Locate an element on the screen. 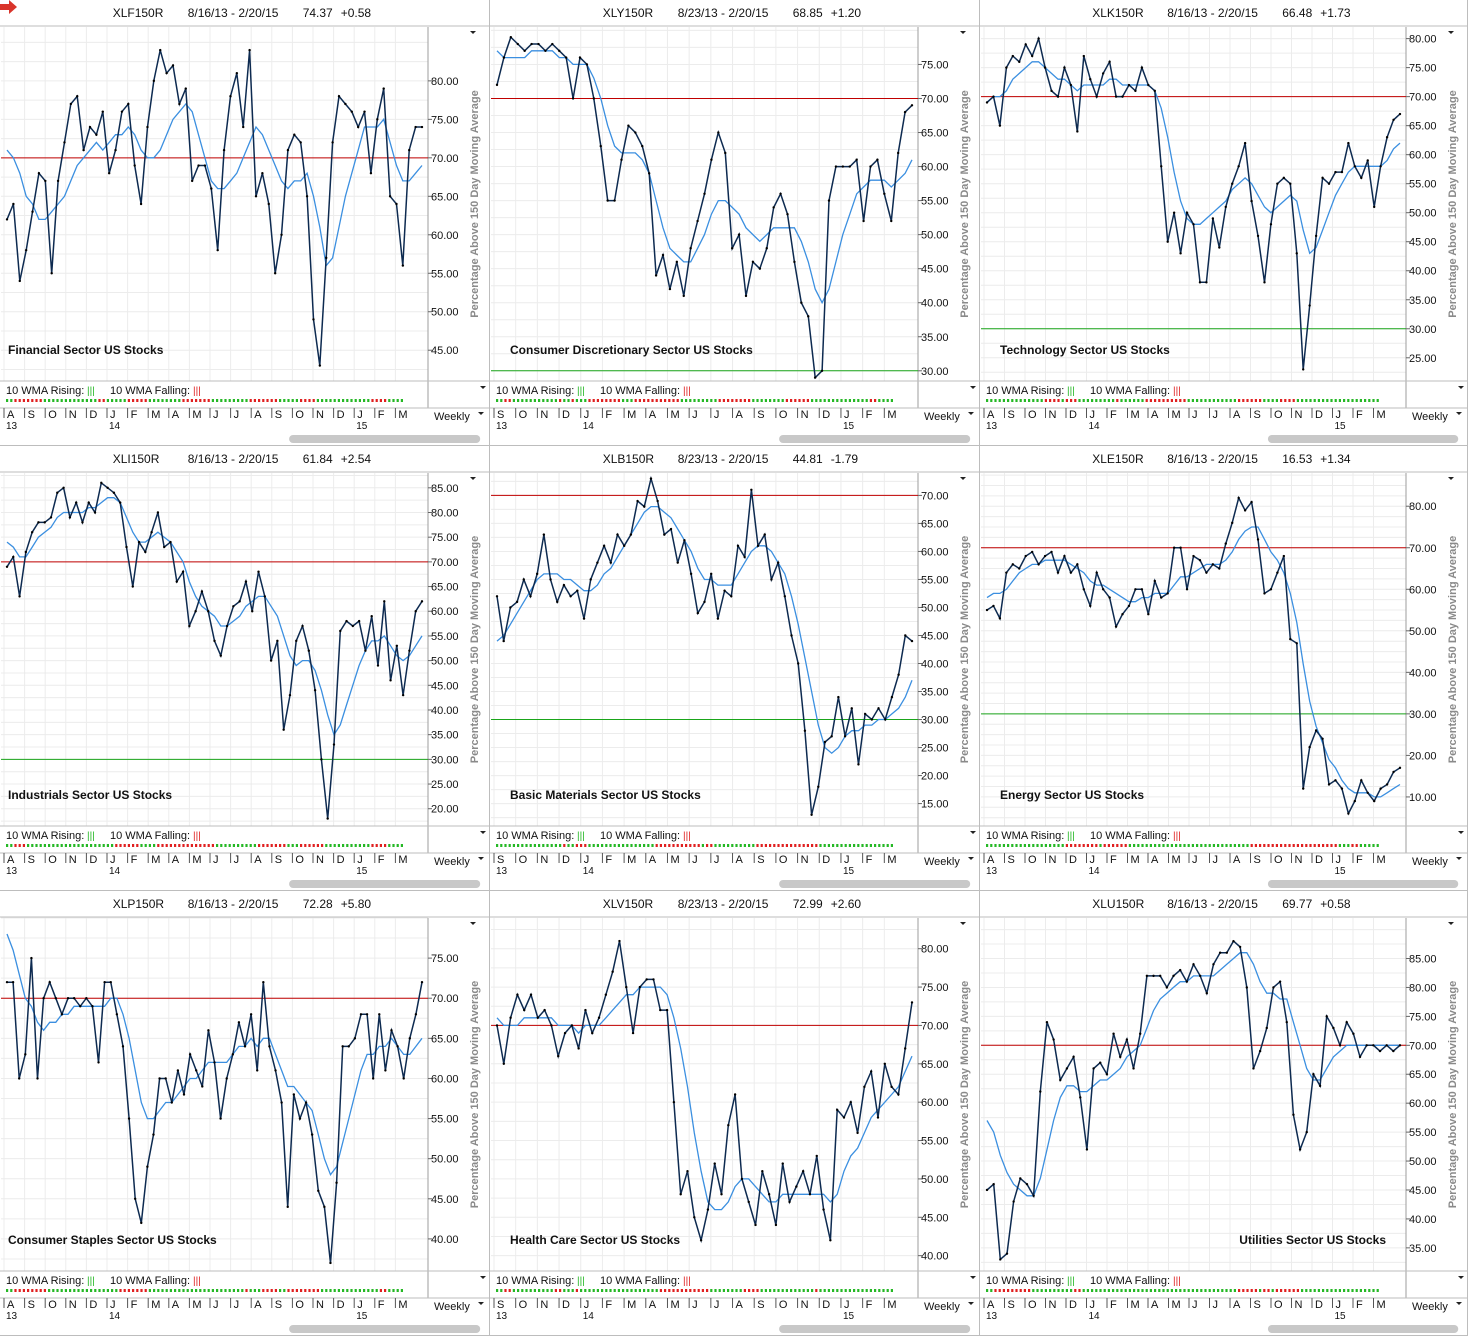 Image resolution: width=1468 pixels, height=1336 pixels. price-series-line is located at coordinates (214, 650).